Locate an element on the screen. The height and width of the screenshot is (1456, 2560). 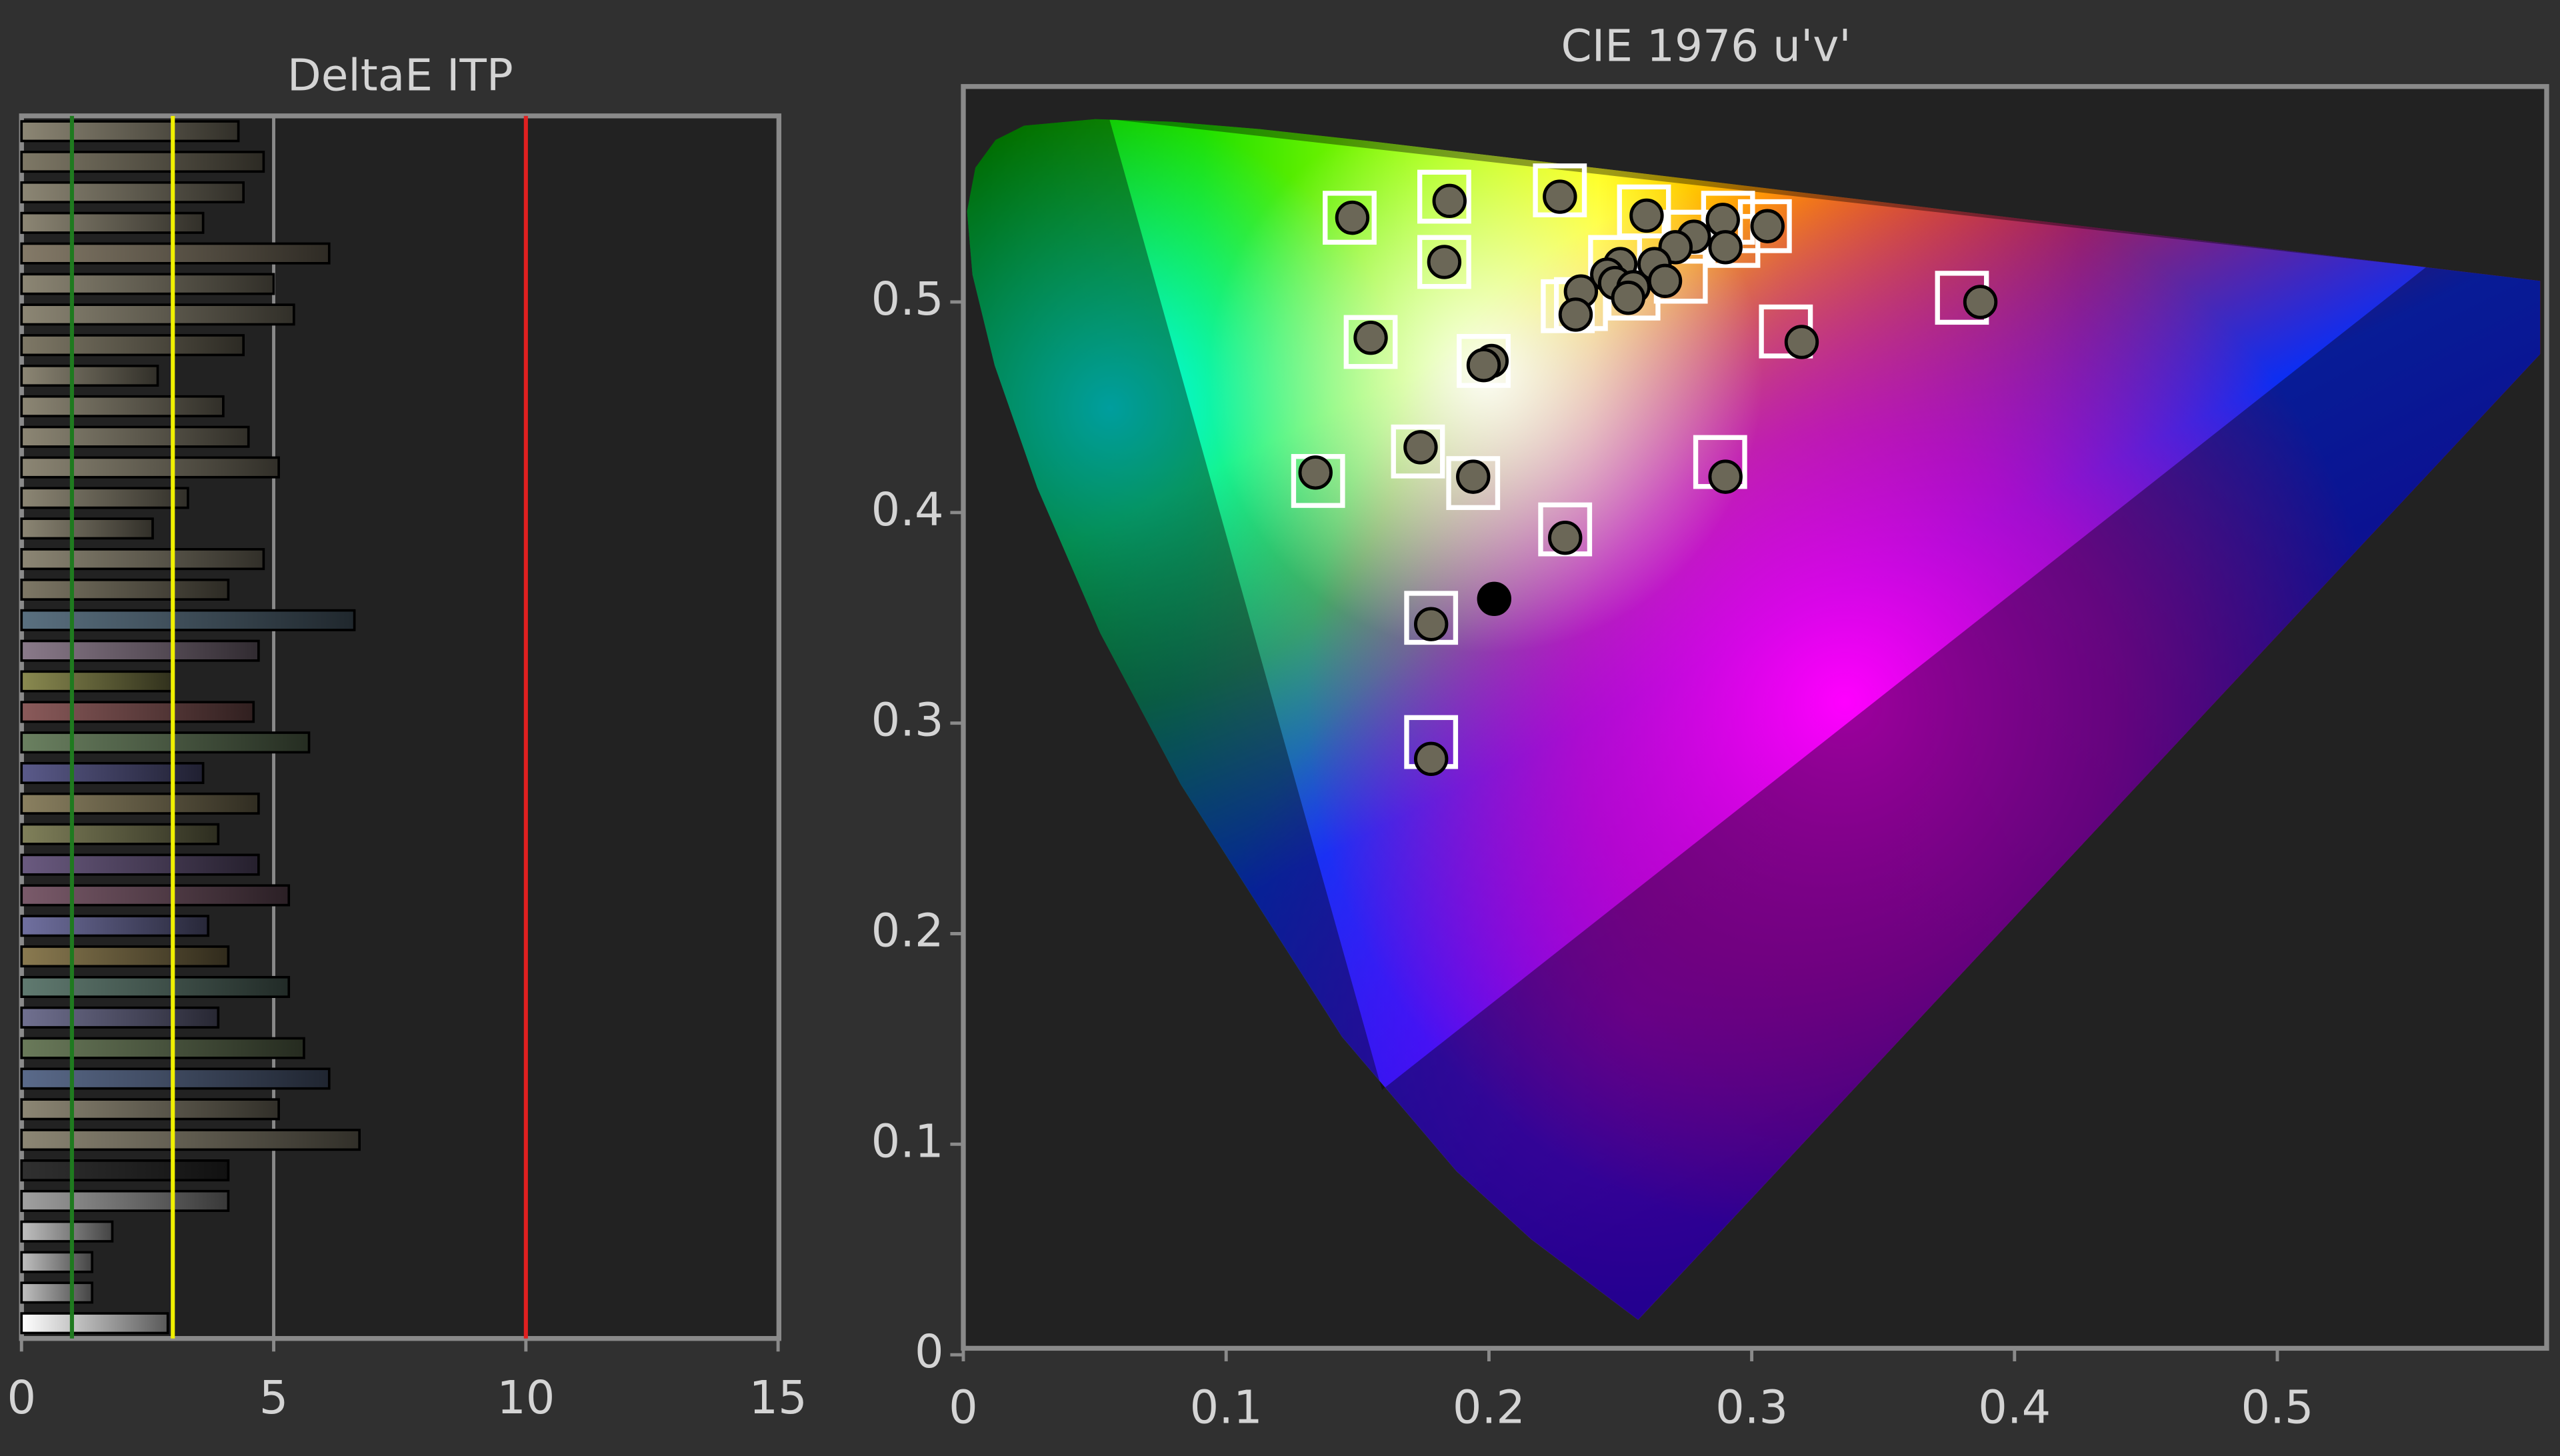
y-tick-label: 0.2 is located at coordinates (907, 931).